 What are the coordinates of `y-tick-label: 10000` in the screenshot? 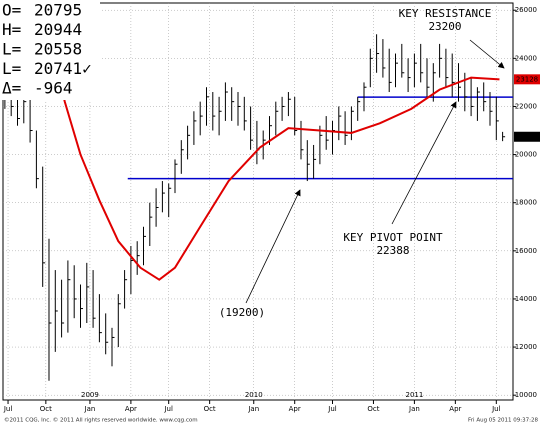 It's located at (526, 395).